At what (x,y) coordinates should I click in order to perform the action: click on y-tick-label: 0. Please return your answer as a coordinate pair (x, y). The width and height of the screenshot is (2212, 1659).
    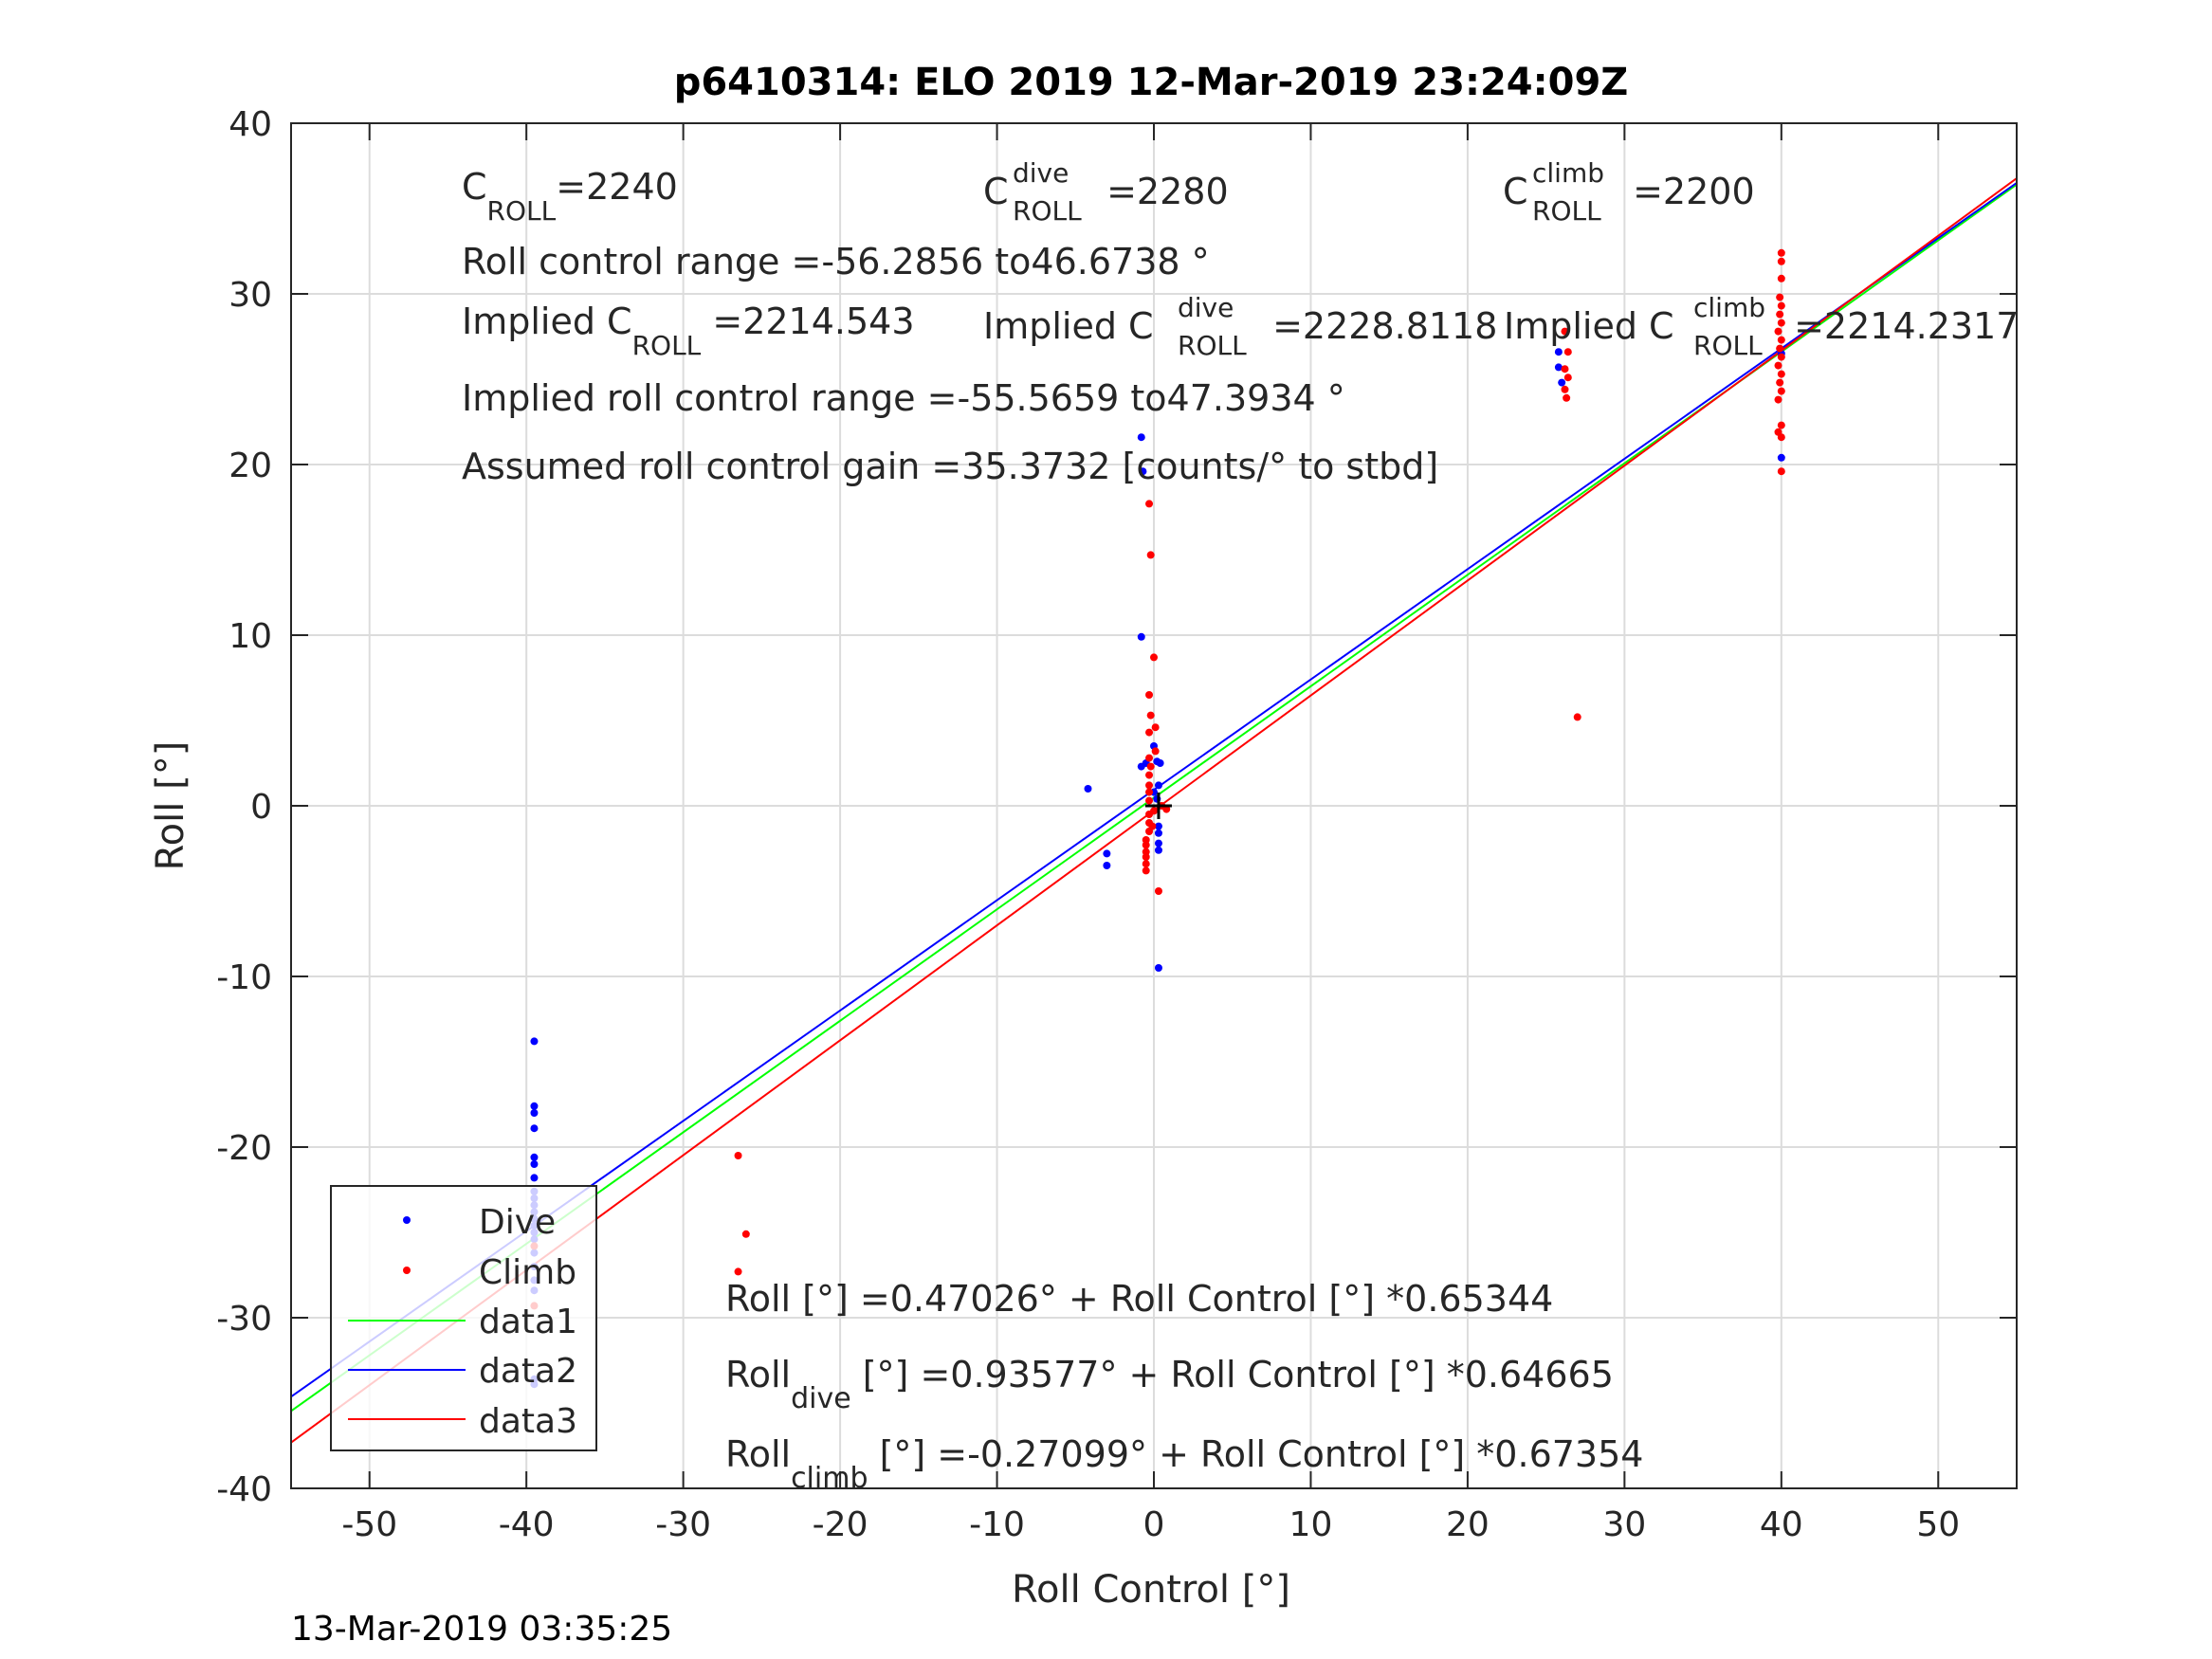
    Looking at the image, I should click on (261, 807).